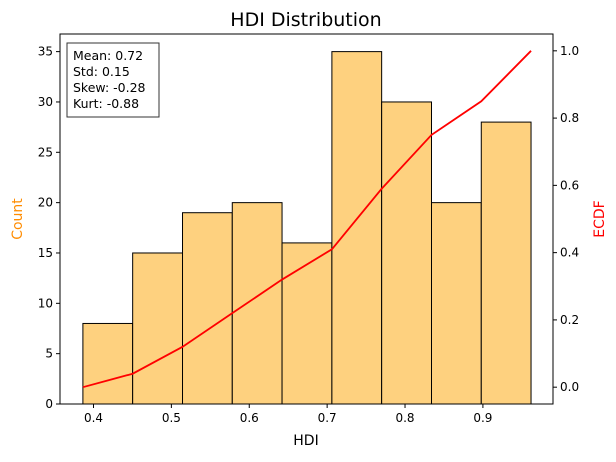 The height and width of the screenshot is (462, 616). What do you see at coordinates (108, 55) in the screenshot?
I see `stats-mean: Mean: 0.72` at bounding box center [108, 55].